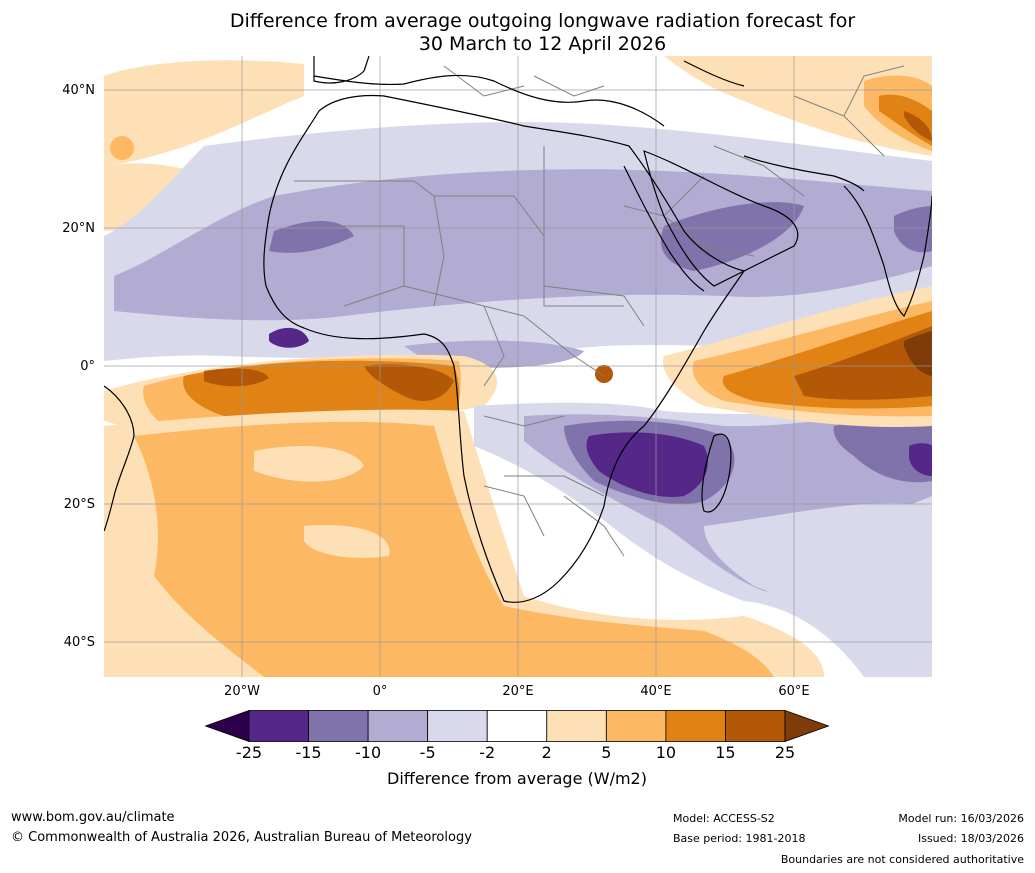  Describe the element at coordinates (785, 752) in the screenshot. I see `colorbar-tick-label: 25` at that location.